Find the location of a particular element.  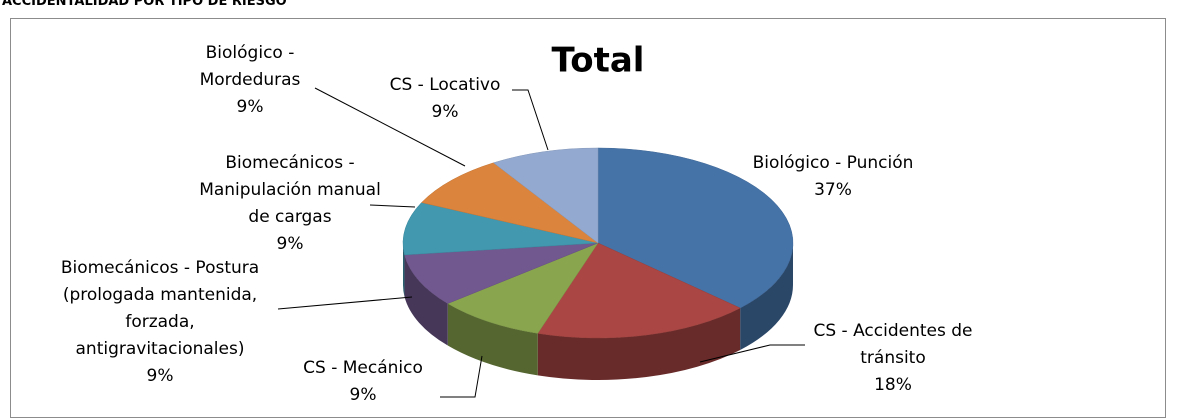

slice-label: CS - Locativo 9% is located at coordinates (445, 99).